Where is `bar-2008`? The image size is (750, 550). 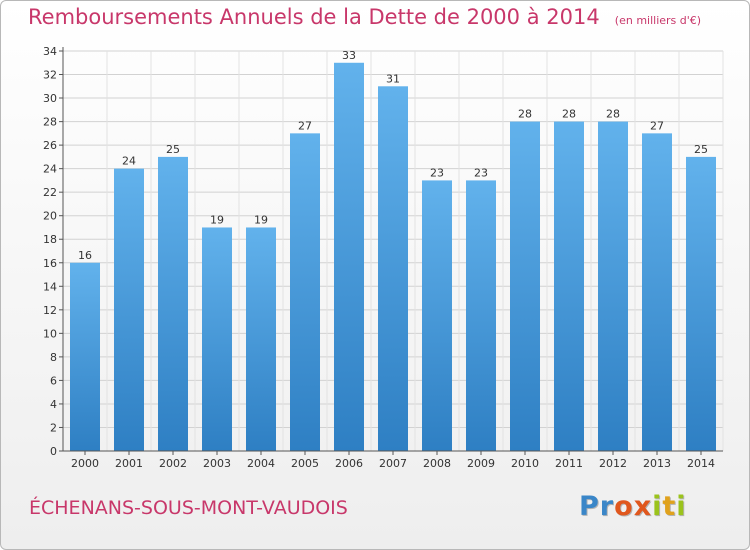 bar-2008 is located at coordinates (437, 316).